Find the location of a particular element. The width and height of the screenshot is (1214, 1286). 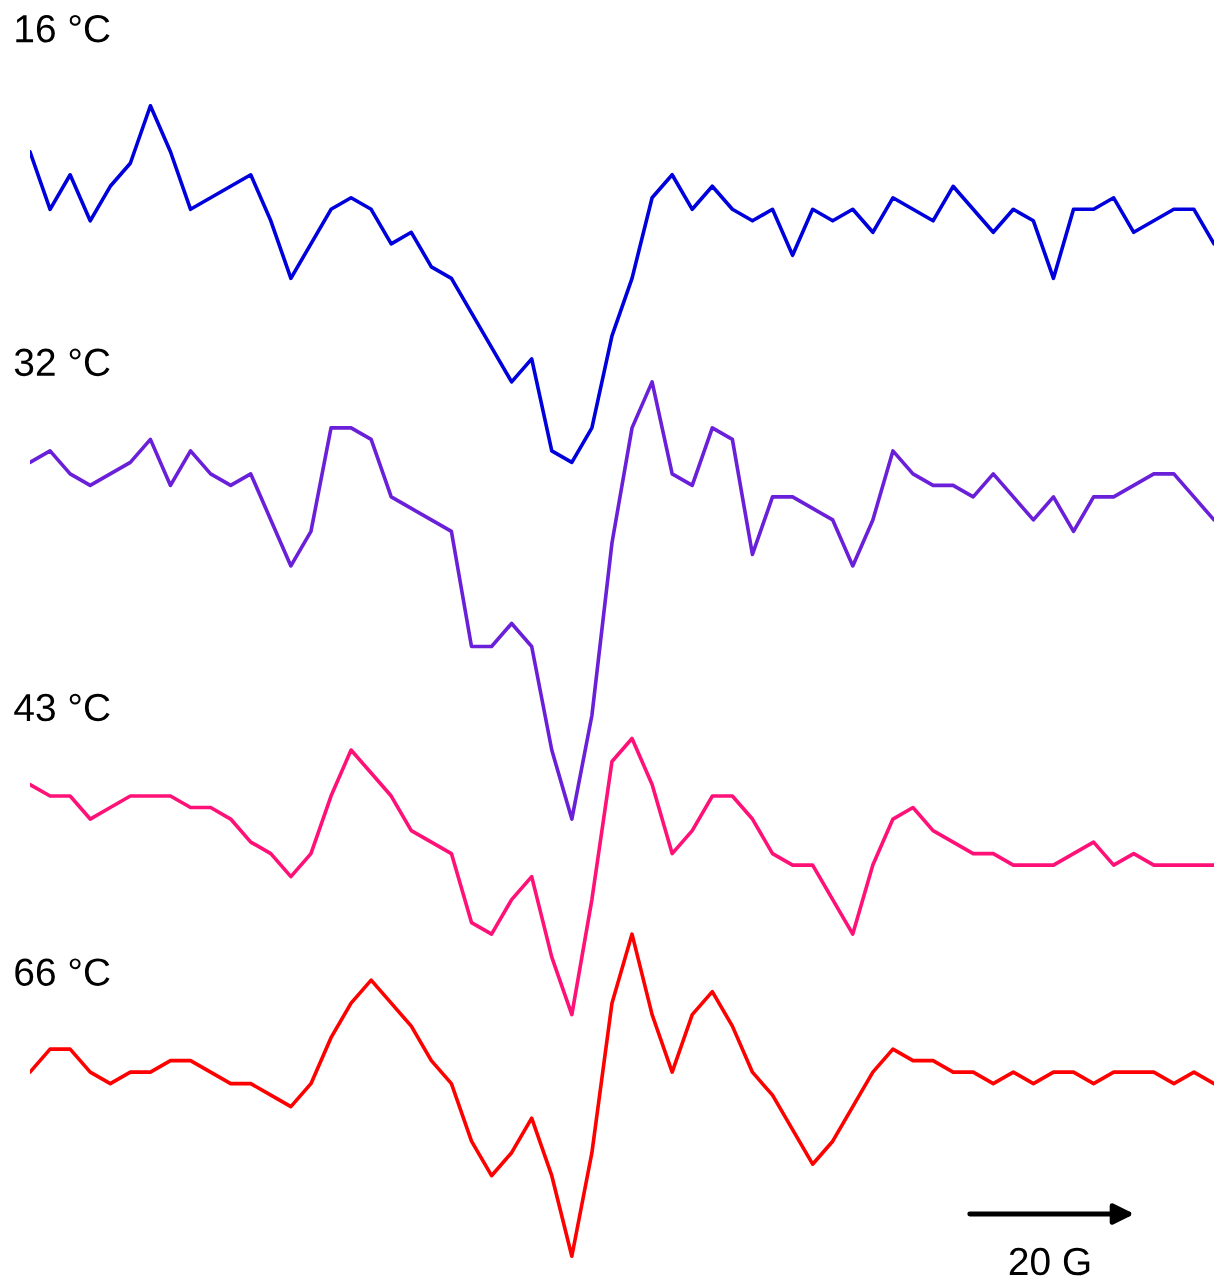

series-label: 16 °C is located at coordinates (63, 28).